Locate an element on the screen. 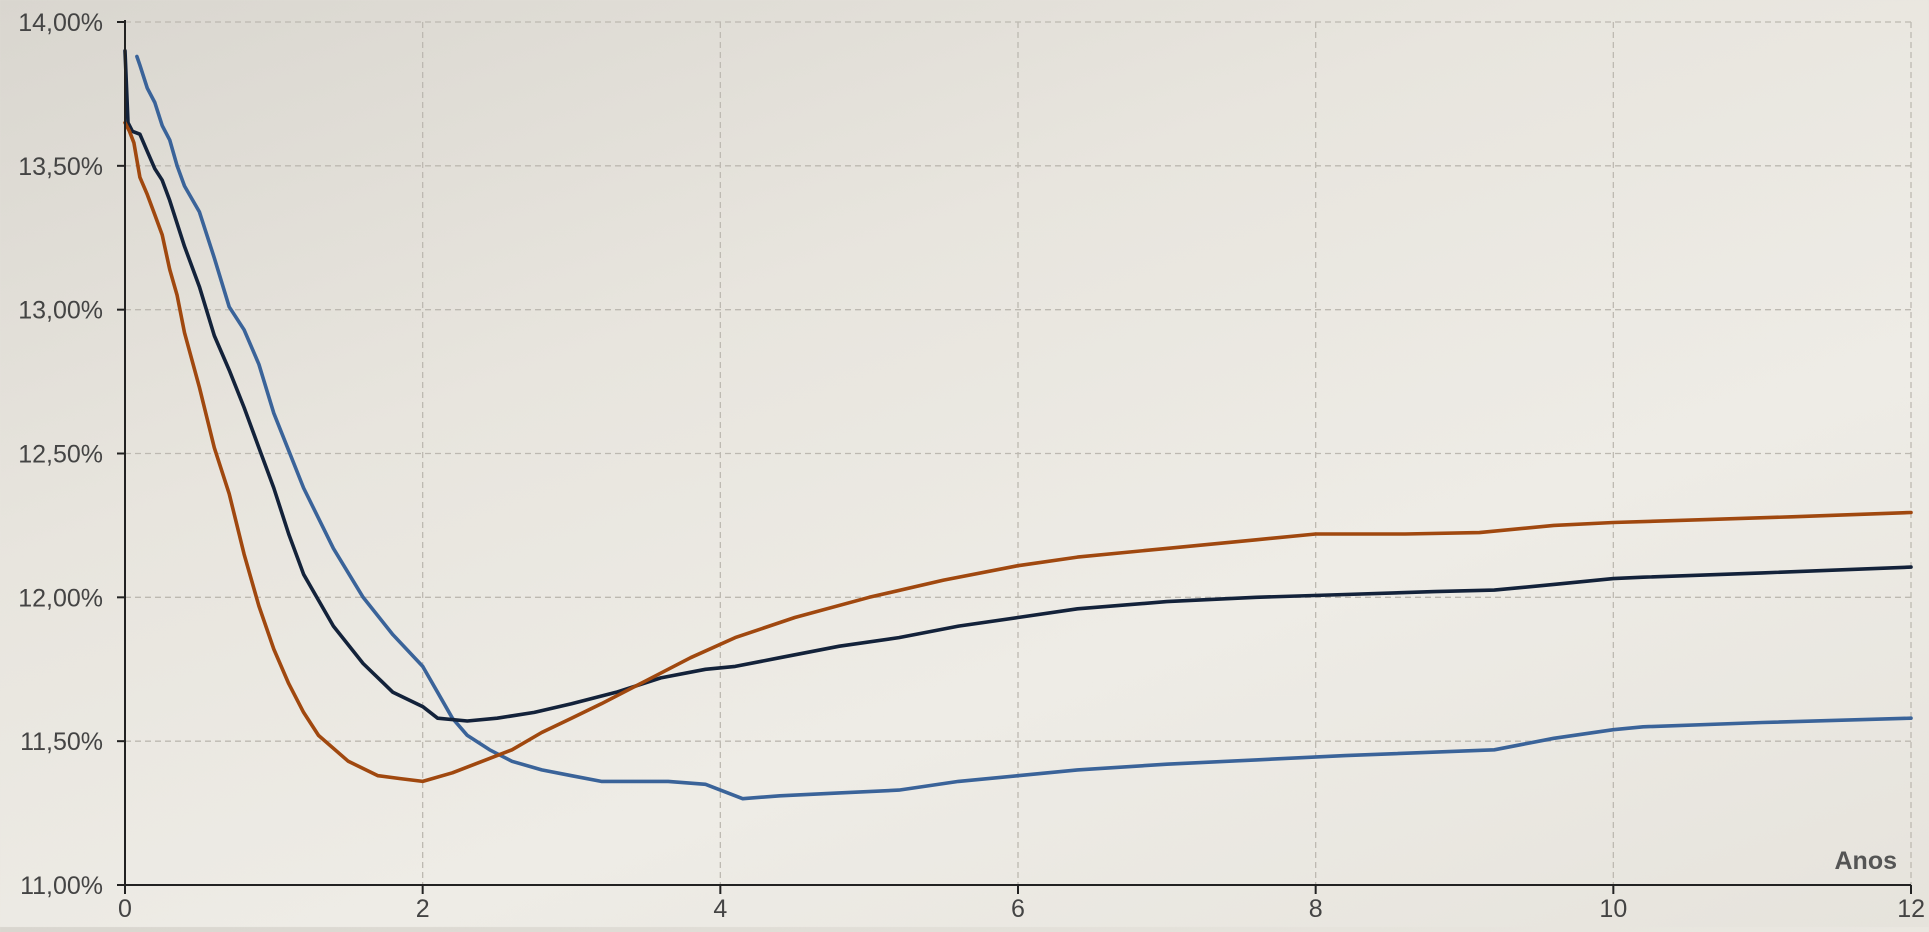 This screenshot has width=1929, height=932. y-tick-label: 11,50% is located at coordinates (61, 742).